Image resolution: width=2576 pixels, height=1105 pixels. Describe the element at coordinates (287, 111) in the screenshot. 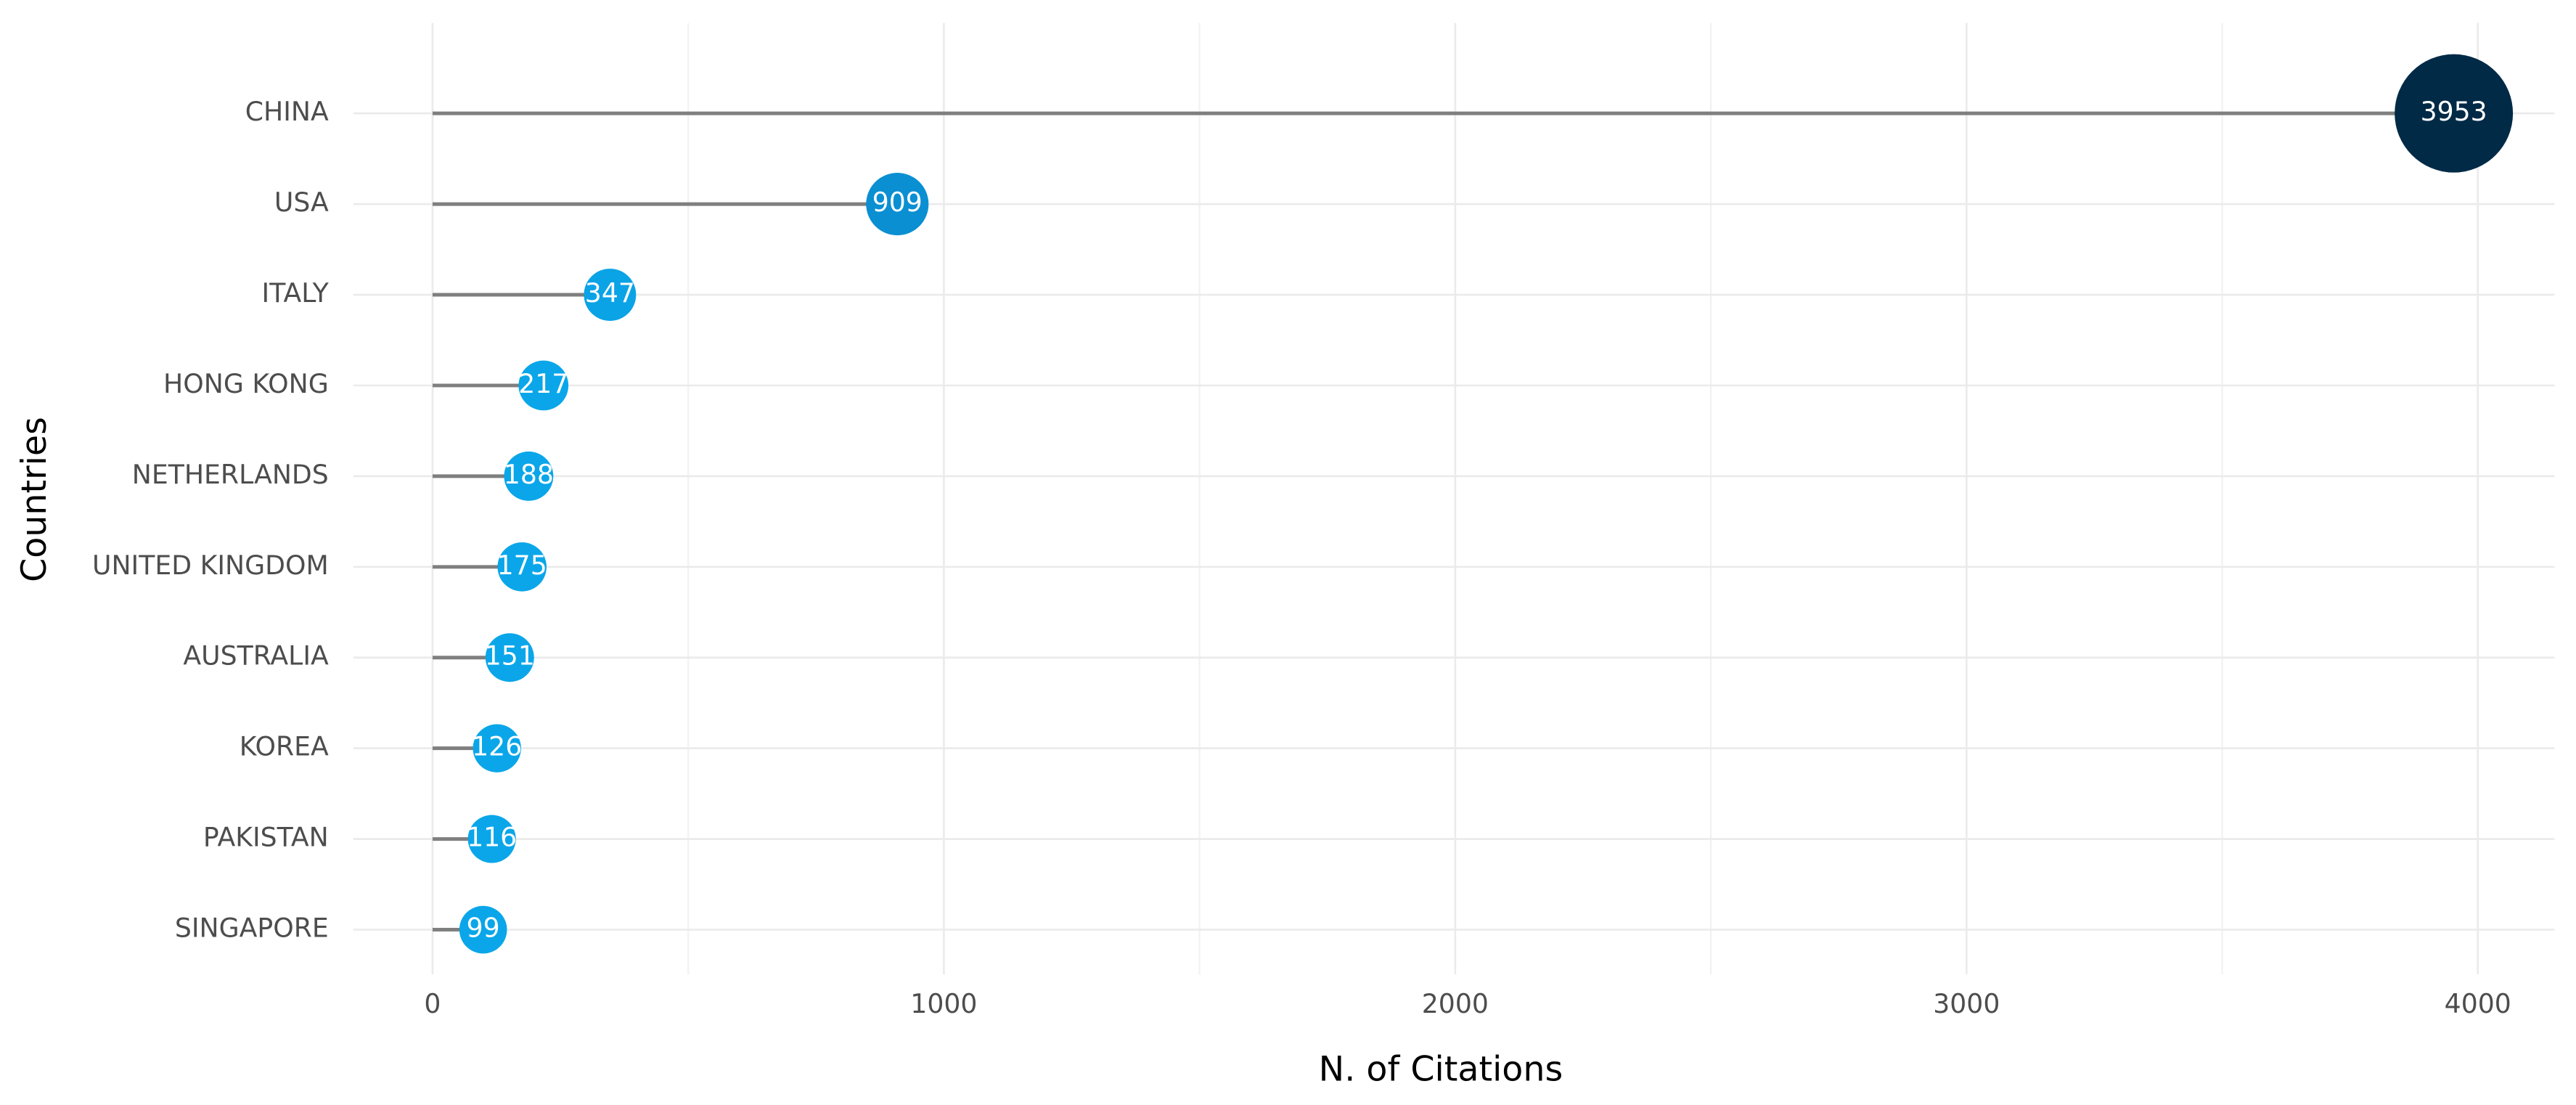

I see `y-tick-label: CHINA` at that location.